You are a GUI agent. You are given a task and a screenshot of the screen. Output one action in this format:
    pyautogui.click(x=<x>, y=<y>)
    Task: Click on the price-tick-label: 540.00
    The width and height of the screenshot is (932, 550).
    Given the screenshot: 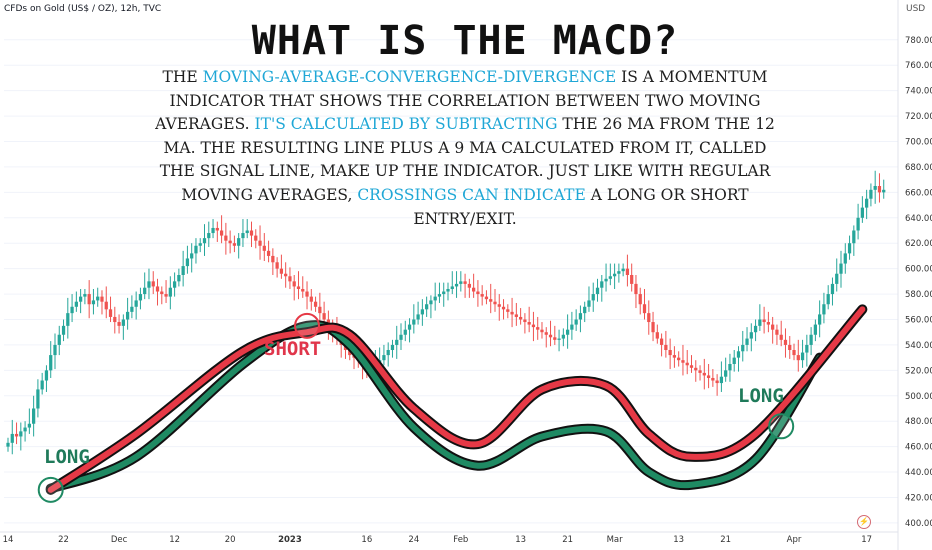 What is the action you would take?
    pyautogui.click(x=918, y=346)
    